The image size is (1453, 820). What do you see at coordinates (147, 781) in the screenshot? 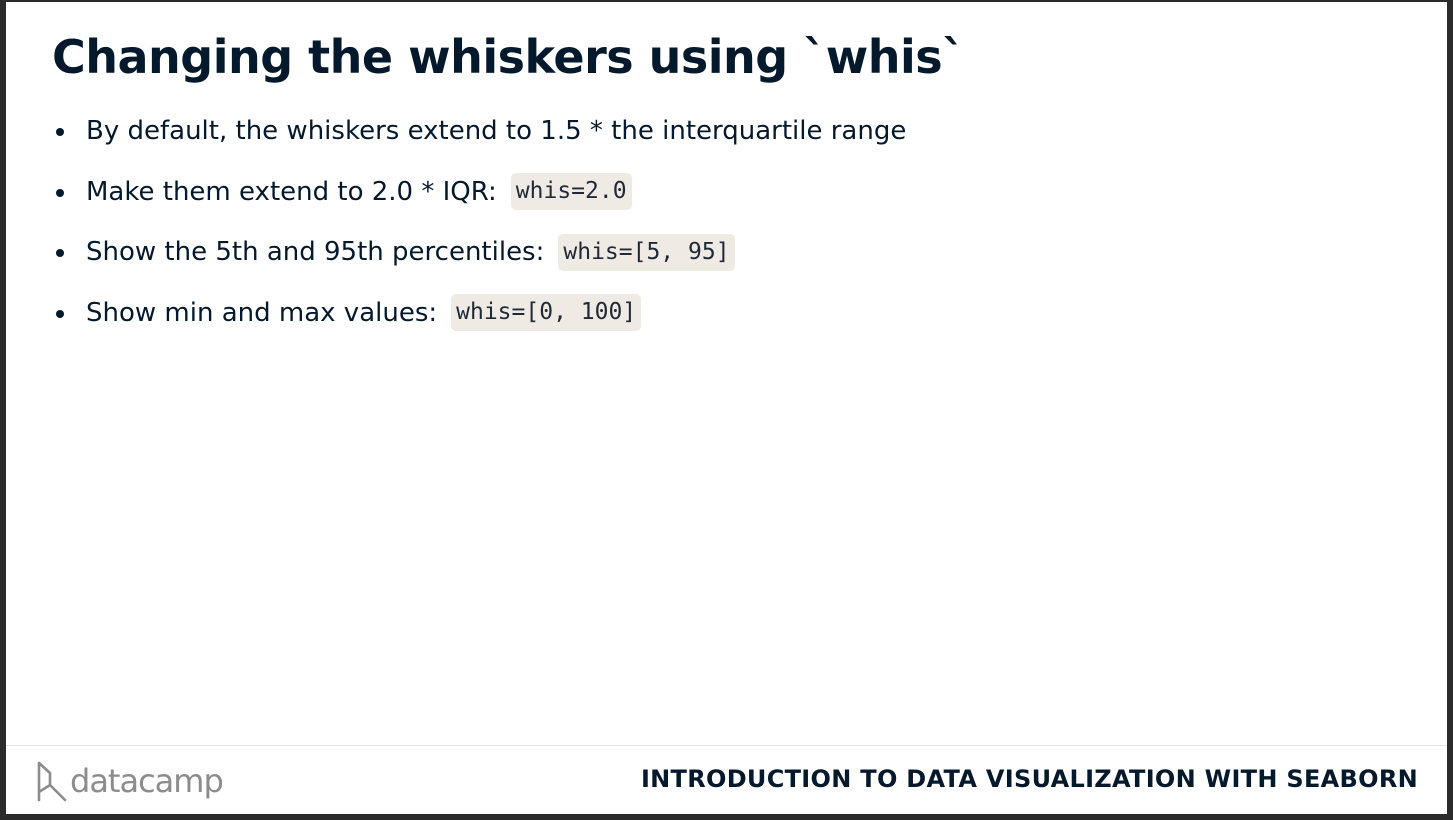
I see `logo-wordmark: datacamp` at bounding box center [147, 781].